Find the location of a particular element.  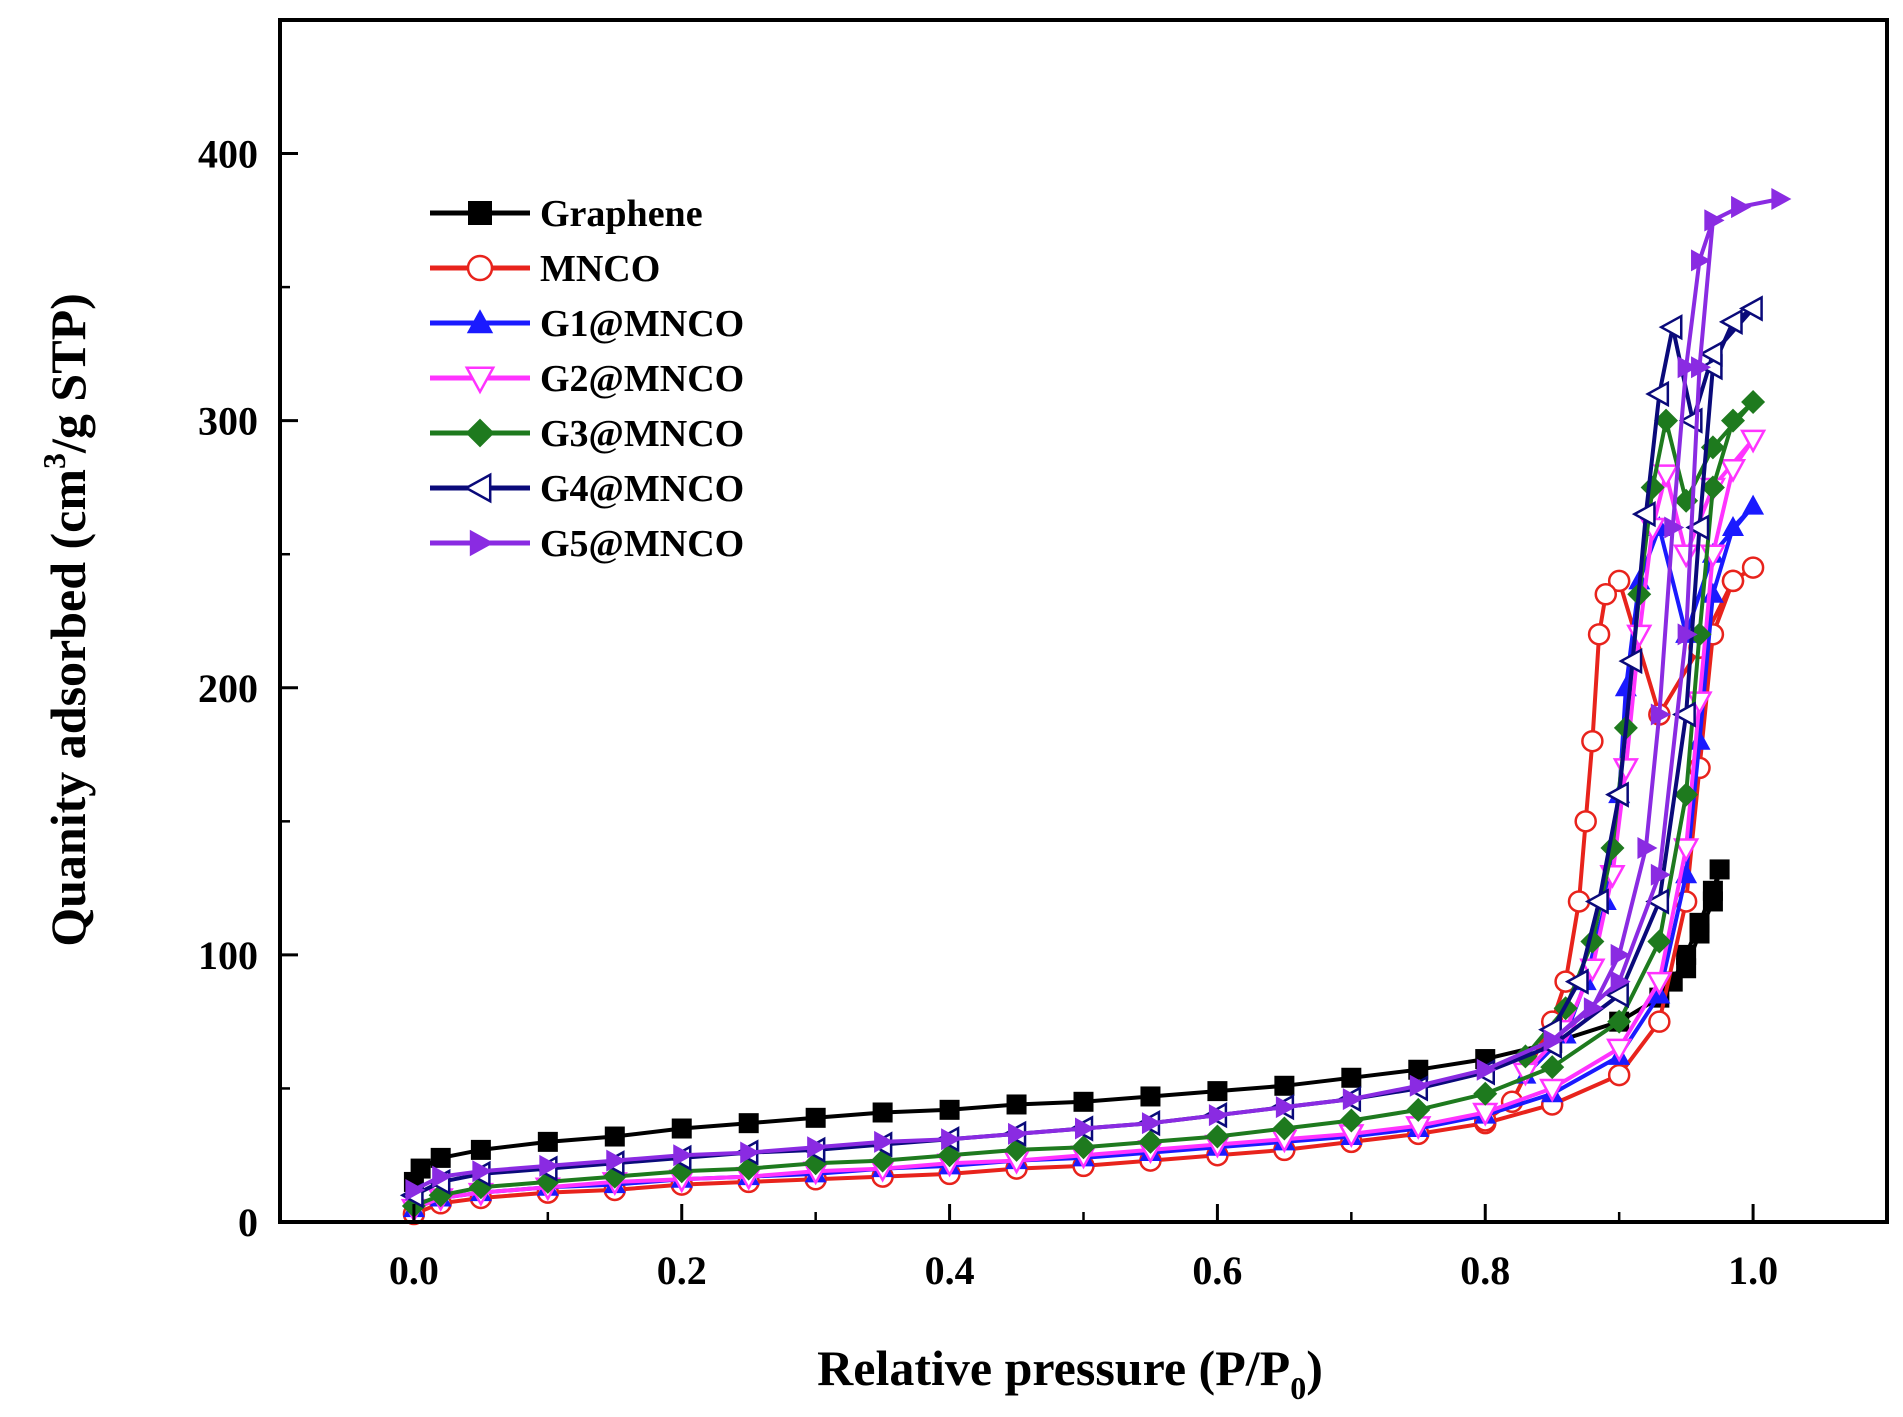

legend-item: G1@MNCO is located at coordinates (587, 324).